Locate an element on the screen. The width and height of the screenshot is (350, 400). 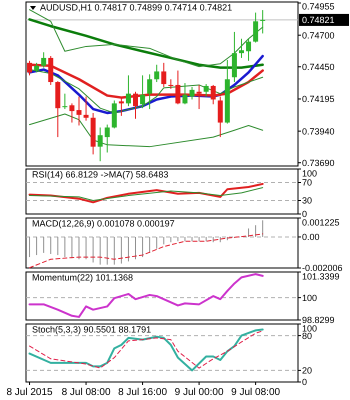
chart-title: RSI(14) 66.8129 ->MA(7) 58.6483 is located at coordinates (100, 175).